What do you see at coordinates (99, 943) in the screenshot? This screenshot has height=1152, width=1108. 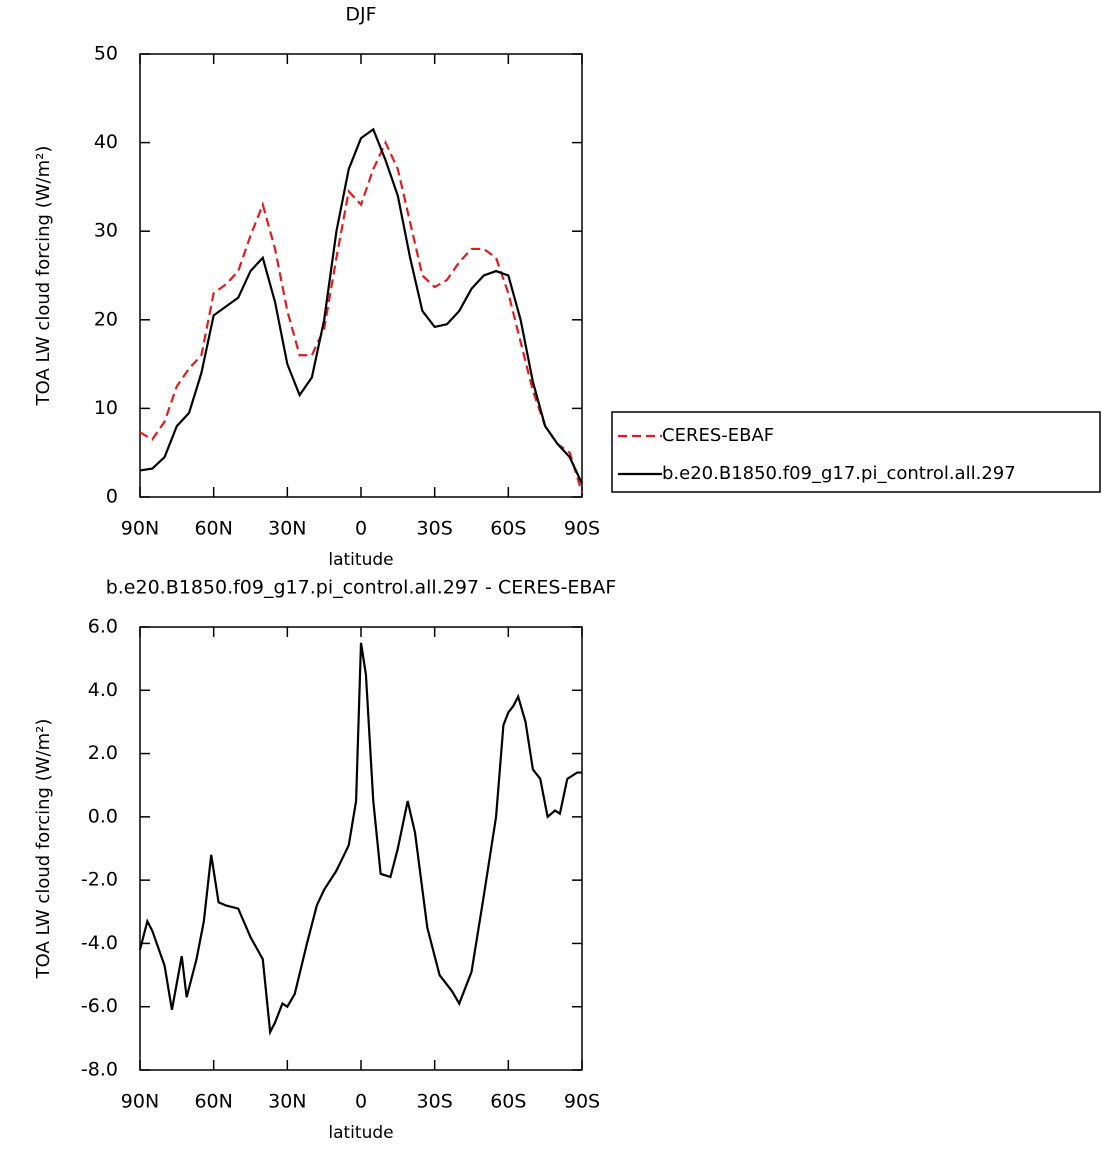 I see `y-tick-label: -4.0` at bounding box center [99, 943].